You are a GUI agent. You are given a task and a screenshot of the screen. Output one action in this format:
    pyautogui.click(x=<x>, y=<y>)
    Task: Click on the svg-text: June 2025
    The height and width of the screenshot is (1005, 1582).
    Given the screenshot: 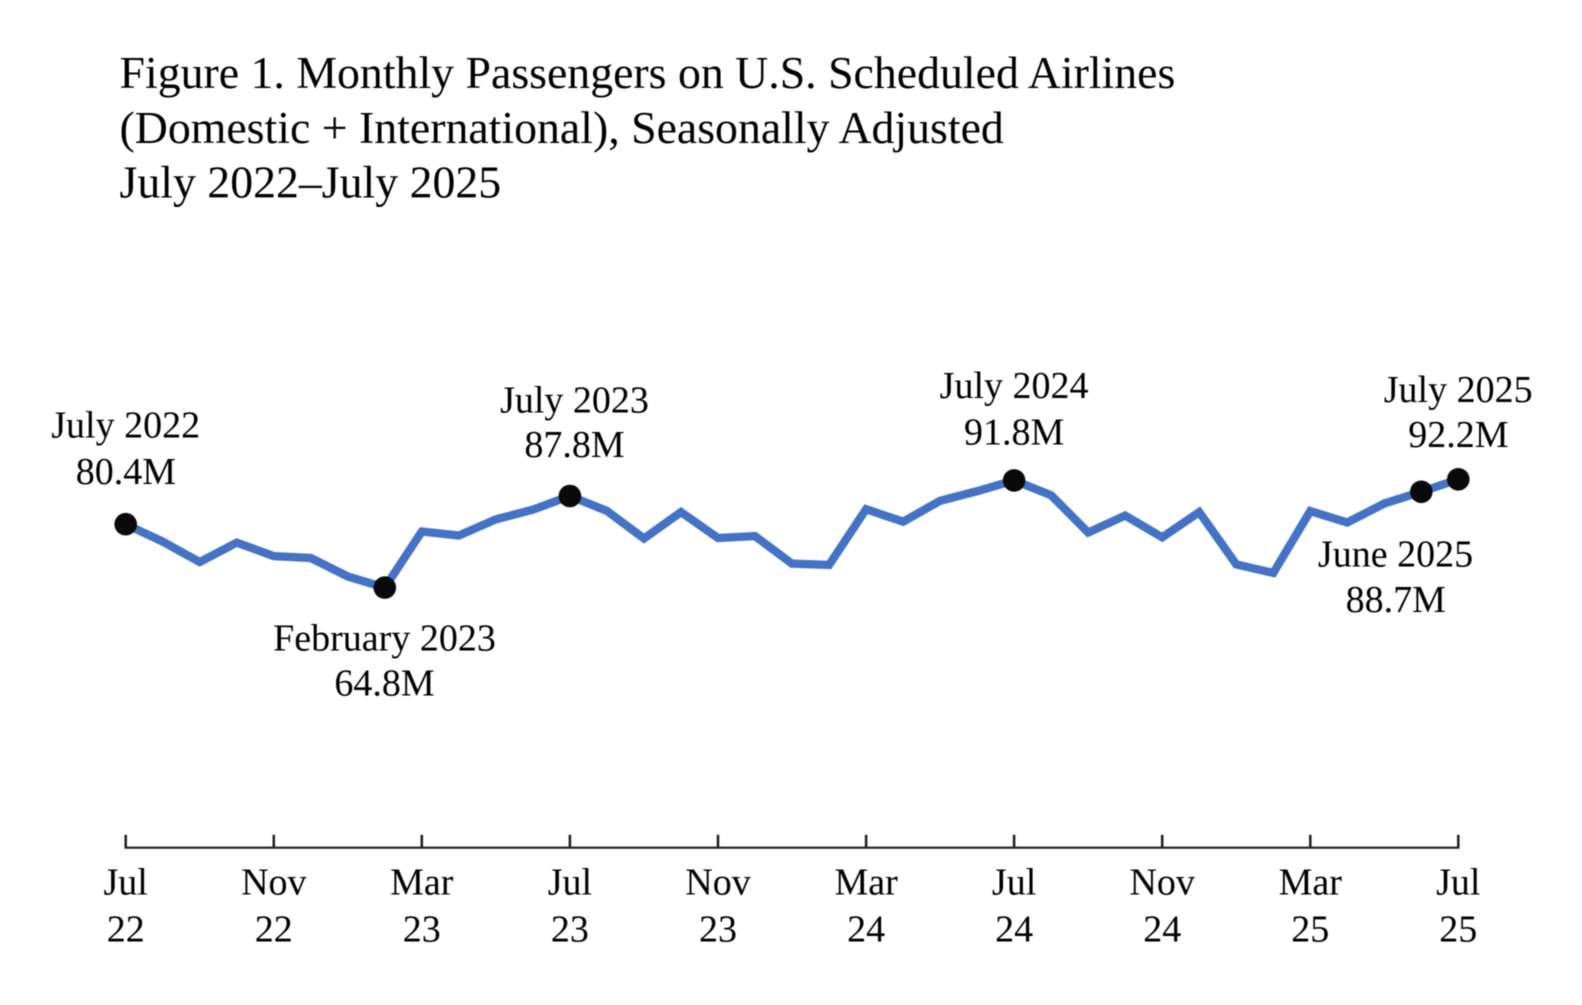 What is the action you would take?
    pyautogui.click(x=1395, y=554)
    